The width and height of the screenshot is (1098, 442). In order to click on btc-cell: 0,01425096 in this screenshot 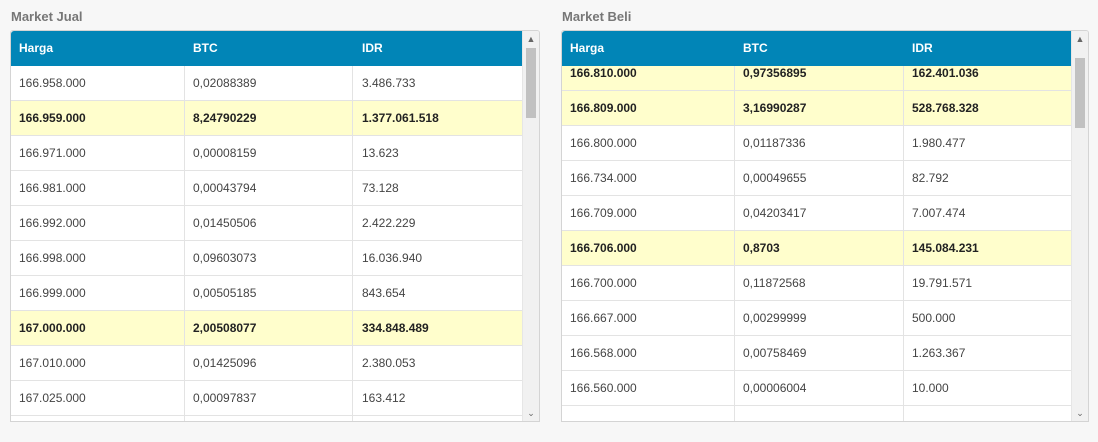, I will do `click(225, 363)`.